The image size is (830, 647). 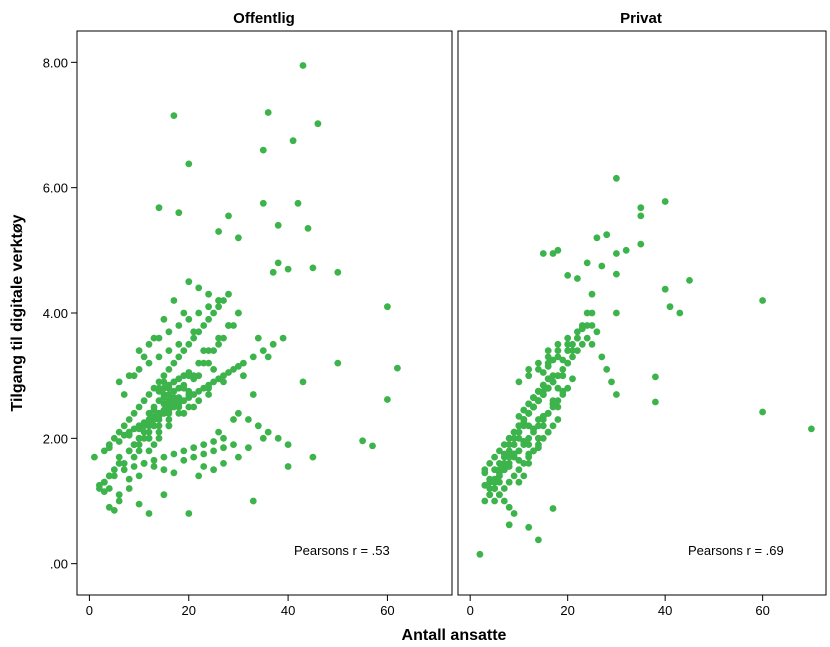 I want to click on y-tick-label: 6.00, so click(x=55, y=188).